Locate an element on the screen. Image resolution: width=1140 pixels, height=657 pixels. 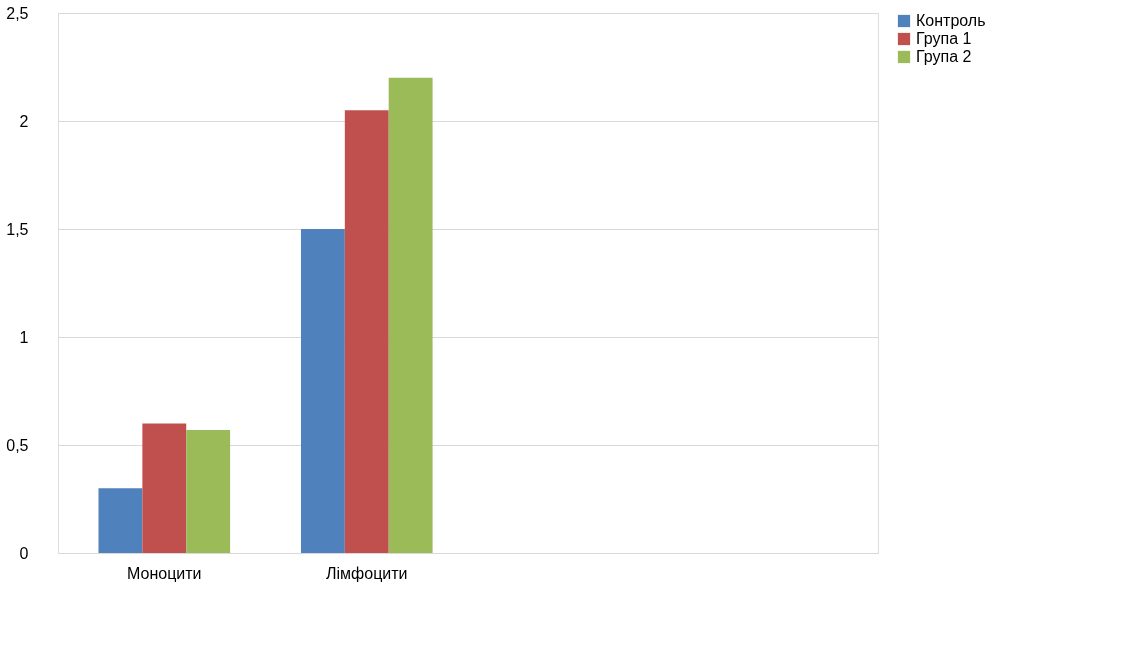
y-tick-label: 2,5 is located at coordinates (17, 13).